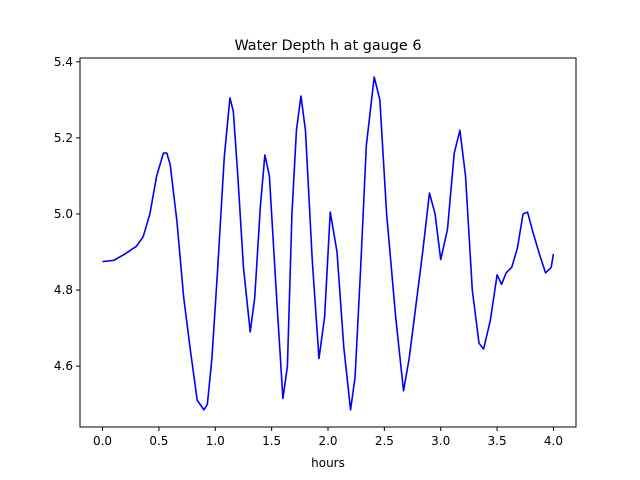 Image resolution: width=640 pixels, height=480 pixels. I want to click on y-tick-label: 5.4, so click(63, 62).